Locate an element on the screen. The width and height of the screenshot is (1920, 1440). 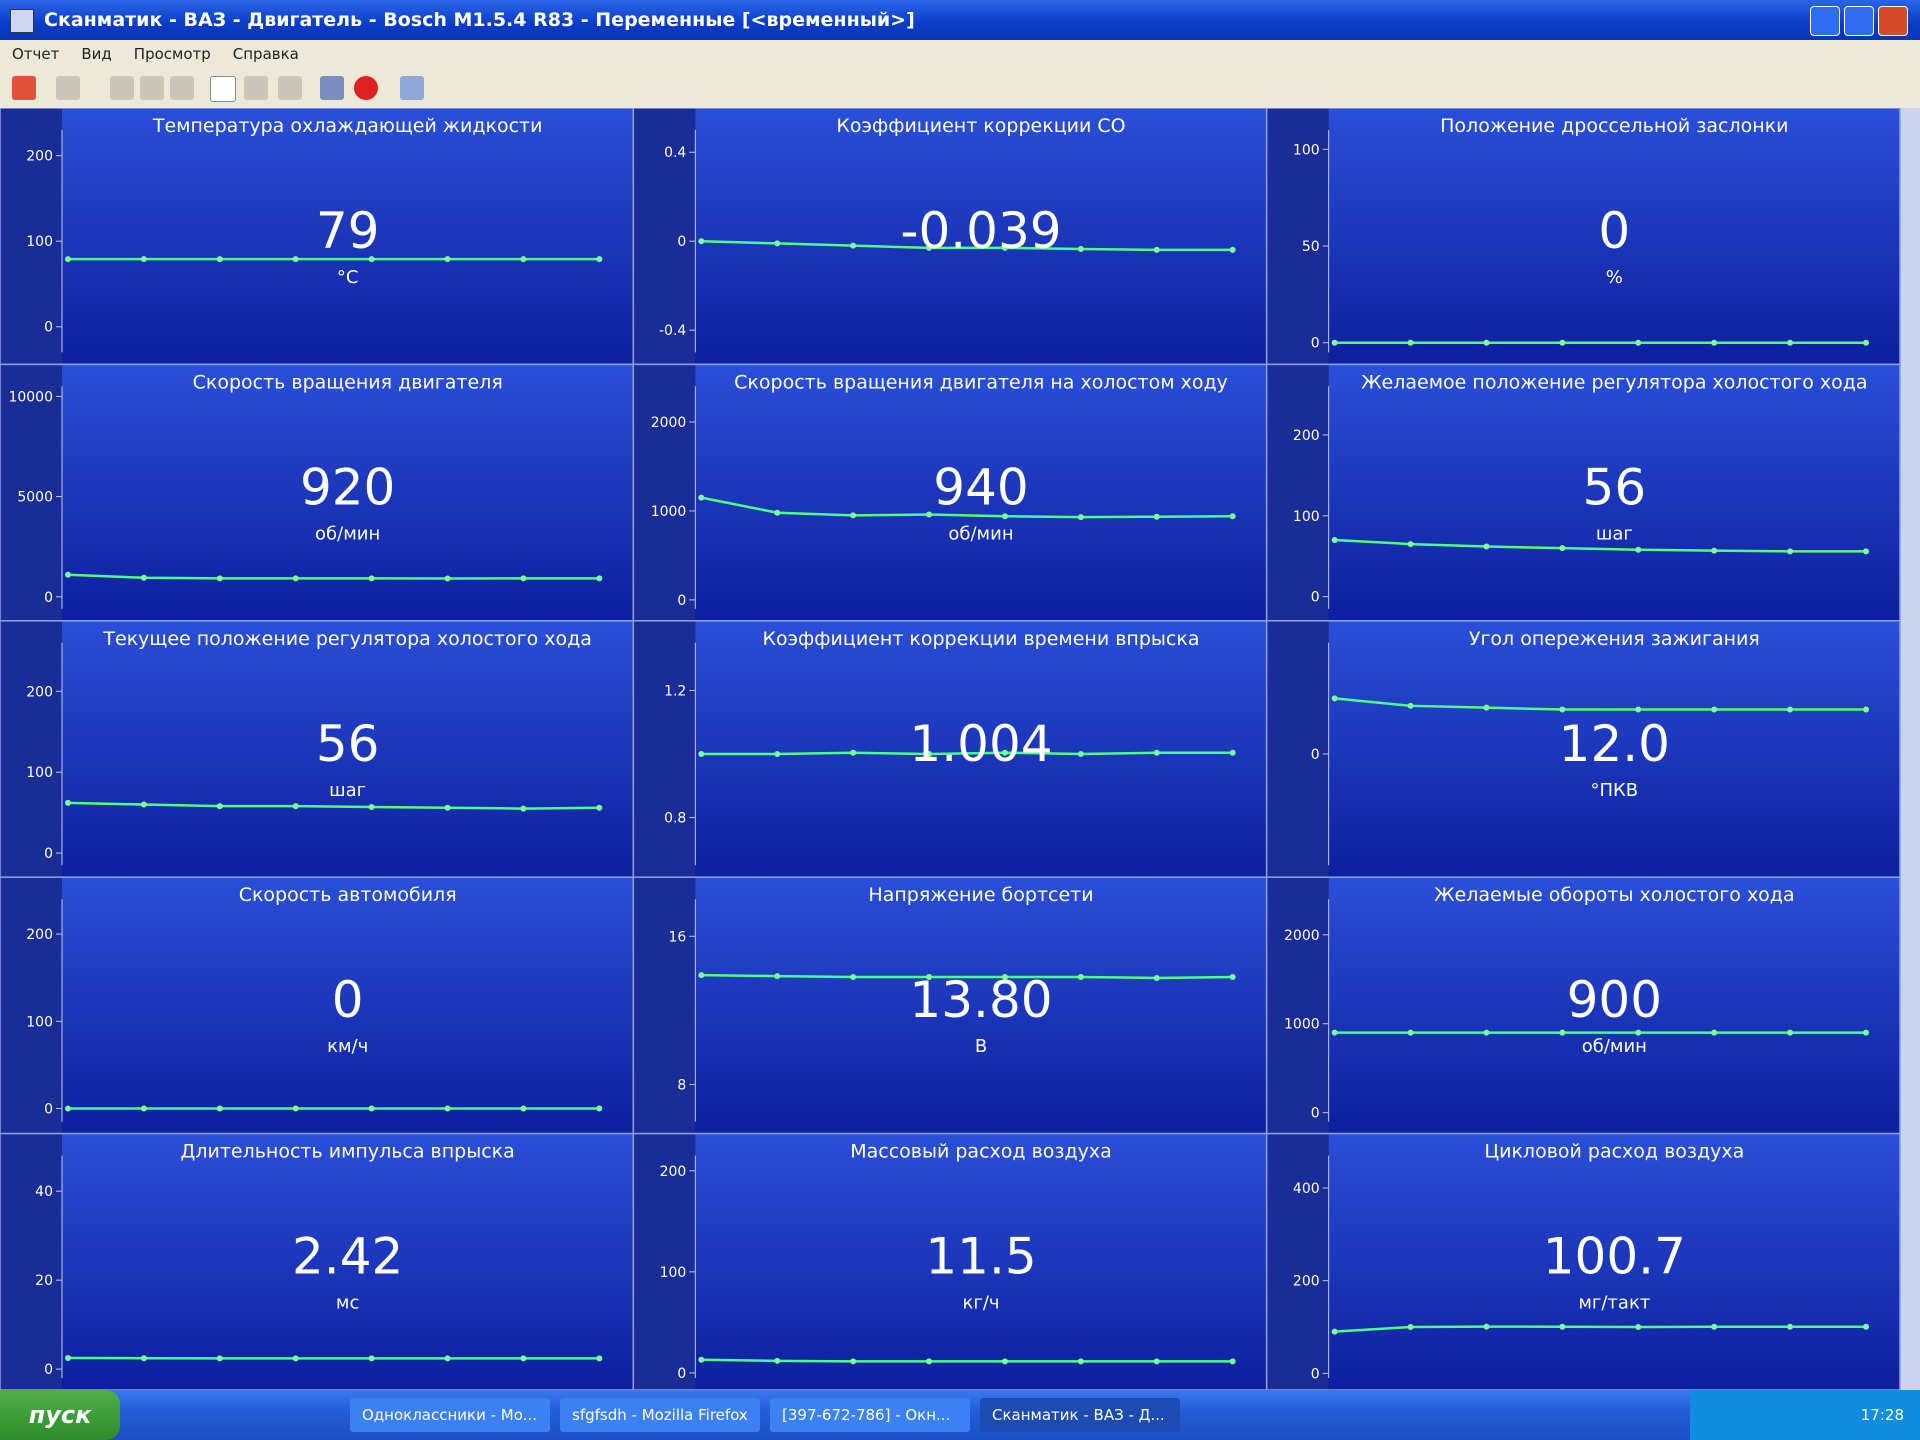
panel-title: Температура охлаждающей жидкости is located at coordinates (347, 126).